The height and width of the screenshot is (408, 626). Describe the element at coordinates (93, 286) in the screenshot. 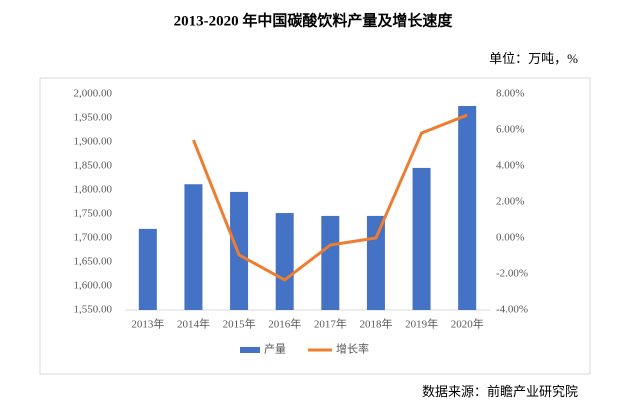

I see `y-tick-label: 1,600.00` at that location.